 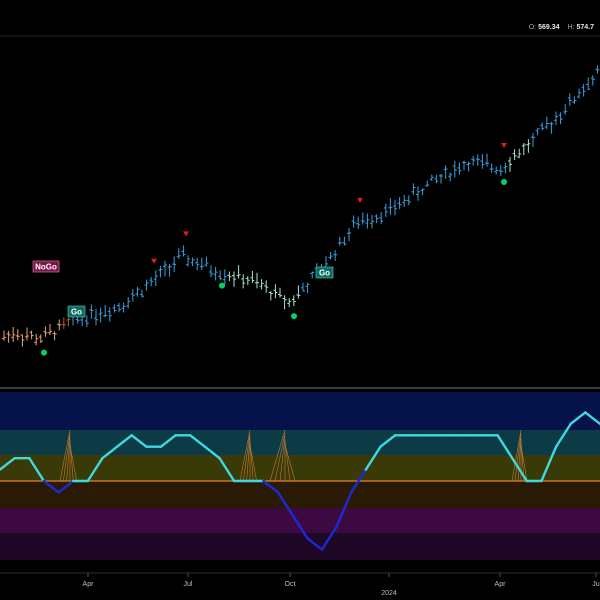 What do you see at coordinates (549, 27) in the screenshot?
I see `open-value: 569.34` at bounding box center [549, 27].